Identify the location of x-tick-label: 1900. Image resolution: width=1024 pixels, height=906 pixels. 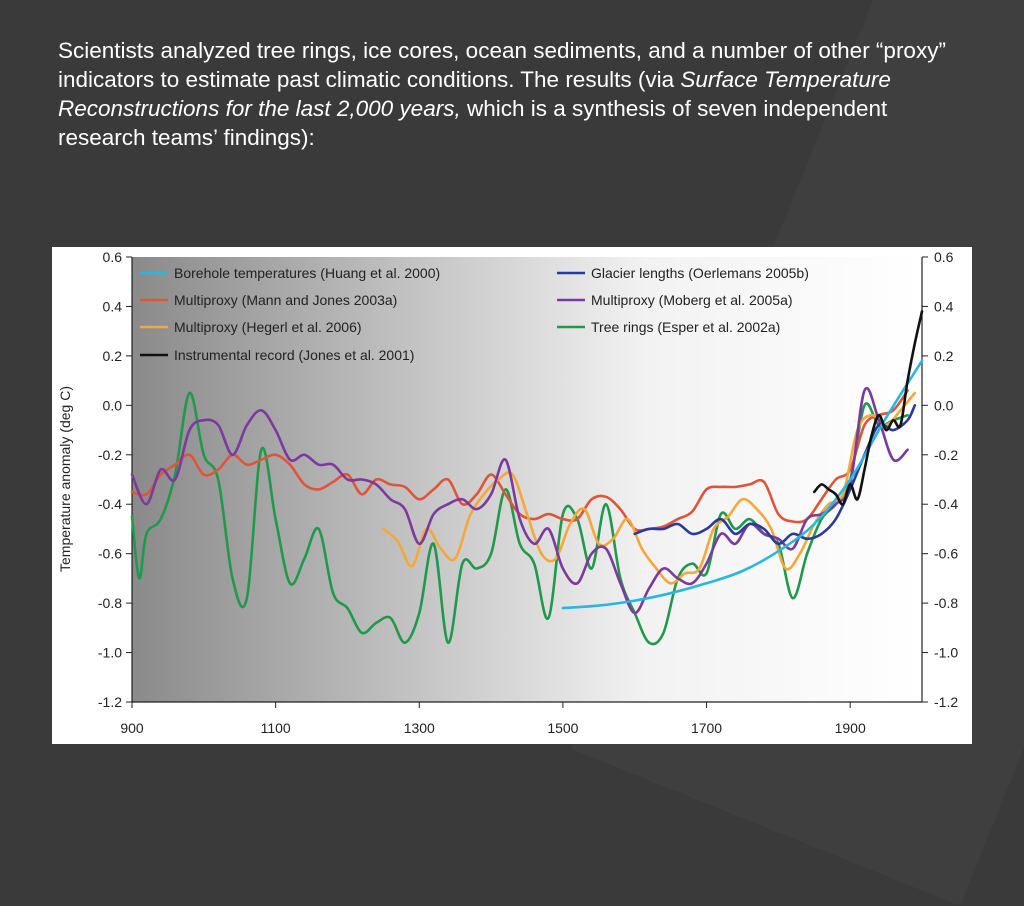
(850, 728).